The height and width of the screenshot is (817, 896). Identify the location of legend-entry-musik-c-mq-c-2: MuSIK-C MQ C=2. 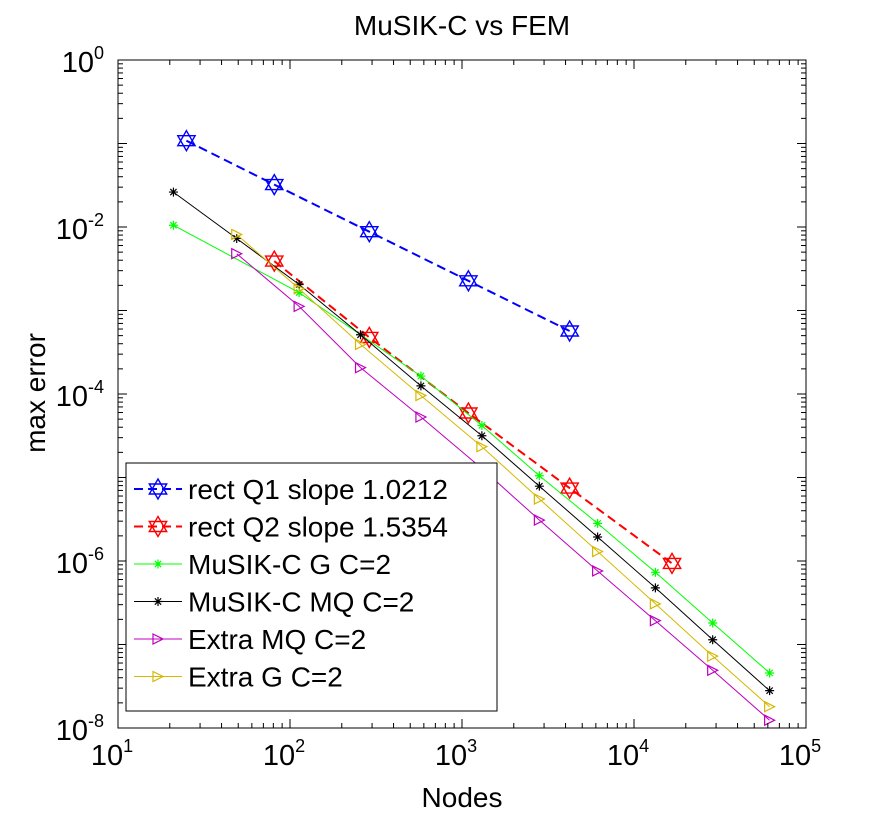
(274, 602).